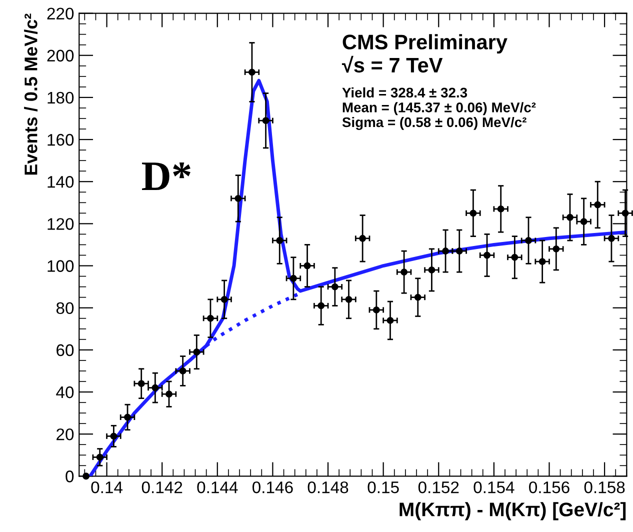 The width and height of the screenshot is (633, 532). Describe the element at coordinates (405, 92) in the screenshot. I see `annotation: Yield = 328.4 ± 32.3` at that location.